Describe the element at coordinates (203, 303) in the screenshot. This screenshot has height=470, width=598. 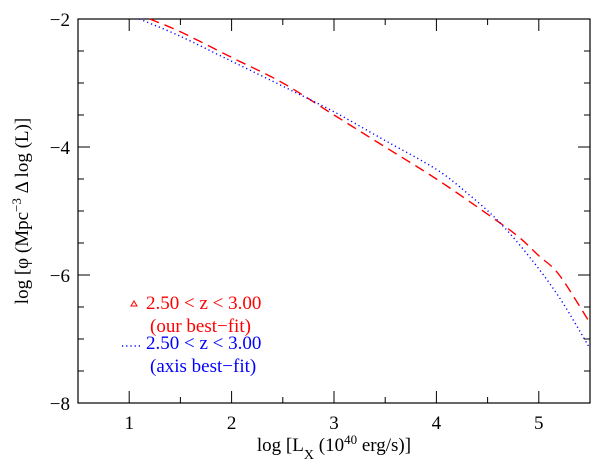
I see `legend-label-0: 2.50 < z < 3.00` at that location.